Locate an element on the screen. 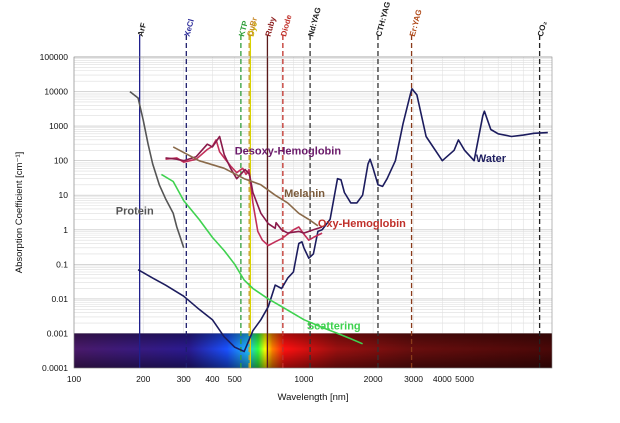  laser-label: ArF is located at coordinates (142, 30).